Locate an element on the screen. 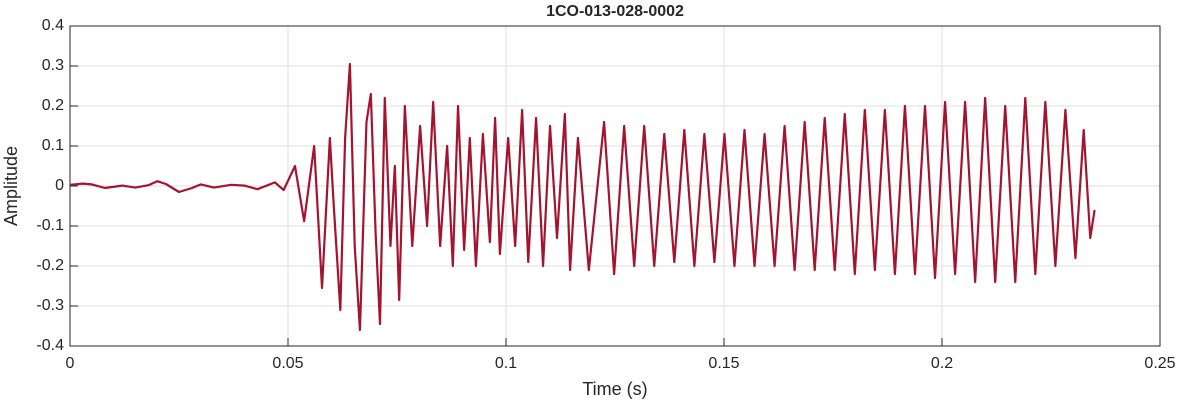 This screenshot has width=1182, height=404. y-axis-label: Amplitude is located at coordinates (11, 186).